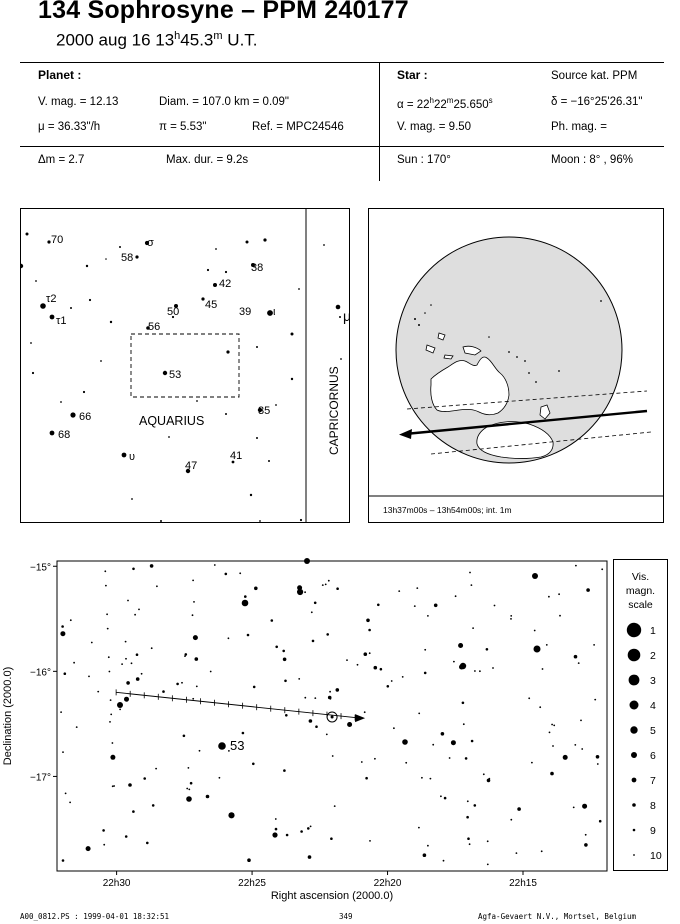  I want to click on planet-reference: Ref. = MPC24546, so click(298, 127).